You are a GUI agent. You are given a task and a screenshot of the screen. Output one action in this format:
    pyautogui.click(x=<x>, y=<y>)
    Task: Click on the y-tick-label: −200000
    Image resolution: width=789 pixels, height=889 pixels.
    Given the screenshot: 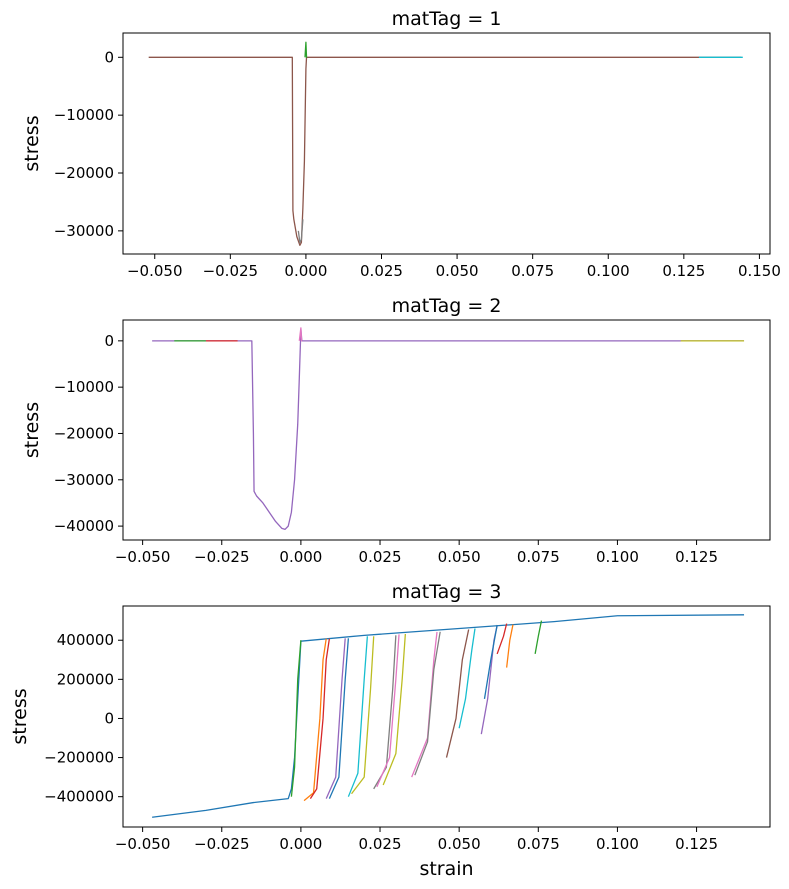 What is the action you would take?
    pyautogui.click(x=79, y=758)
    